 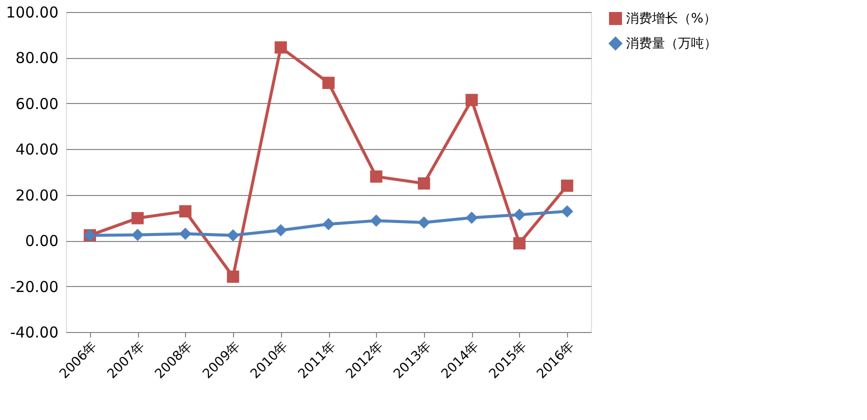 What do you see at coordinates (671, 19) in the screenshot?
I see `legend-label: 消费增长（%）` at bounding box center [671, 19].